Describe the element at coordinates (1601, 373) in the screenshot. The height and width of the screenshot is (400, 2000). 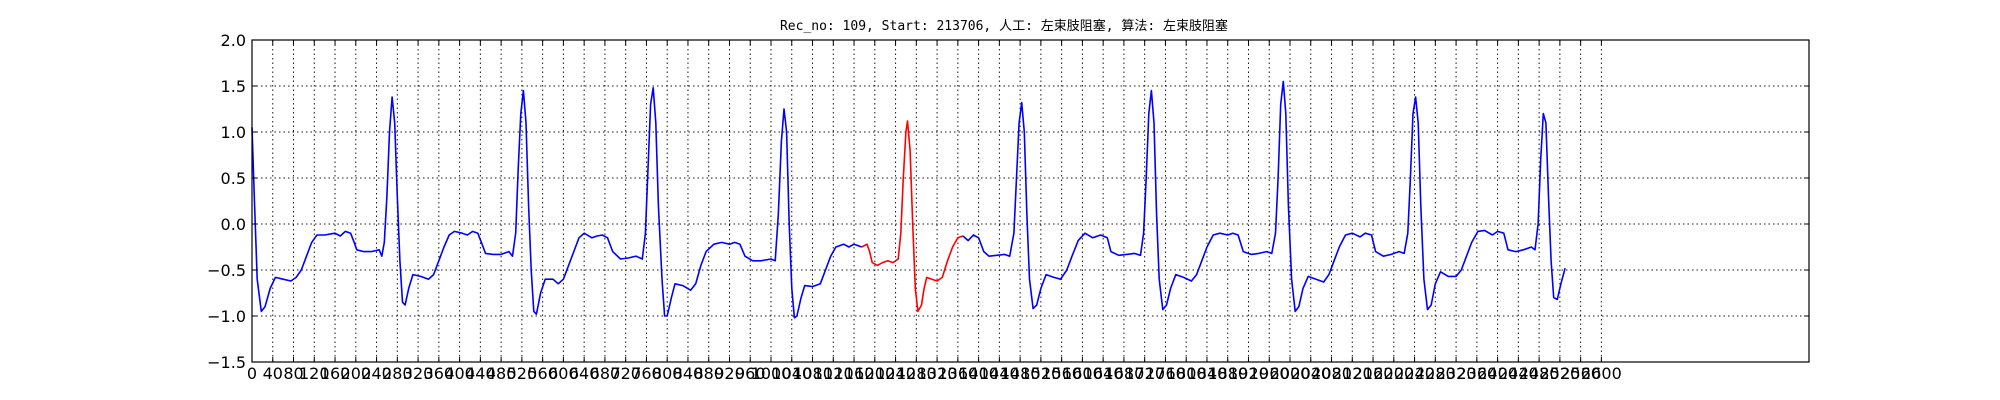
I see `x-tick-label: 2600` at that location.